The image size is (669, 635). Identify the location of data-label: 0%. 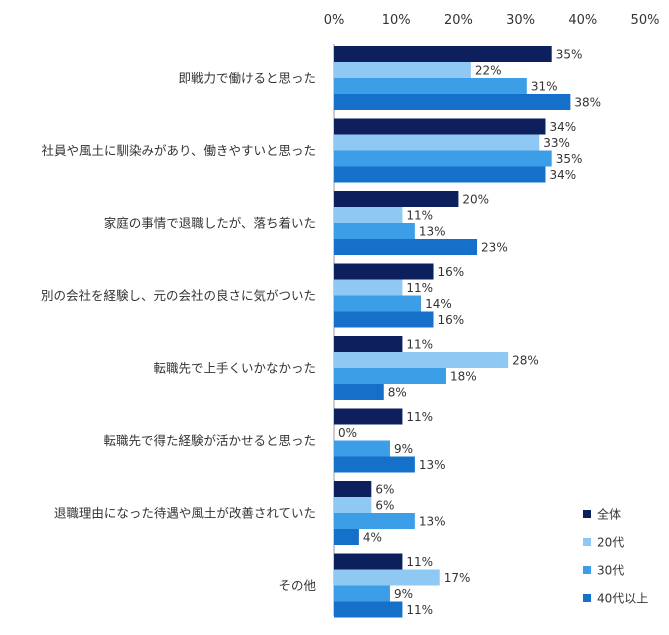
(347, 433).